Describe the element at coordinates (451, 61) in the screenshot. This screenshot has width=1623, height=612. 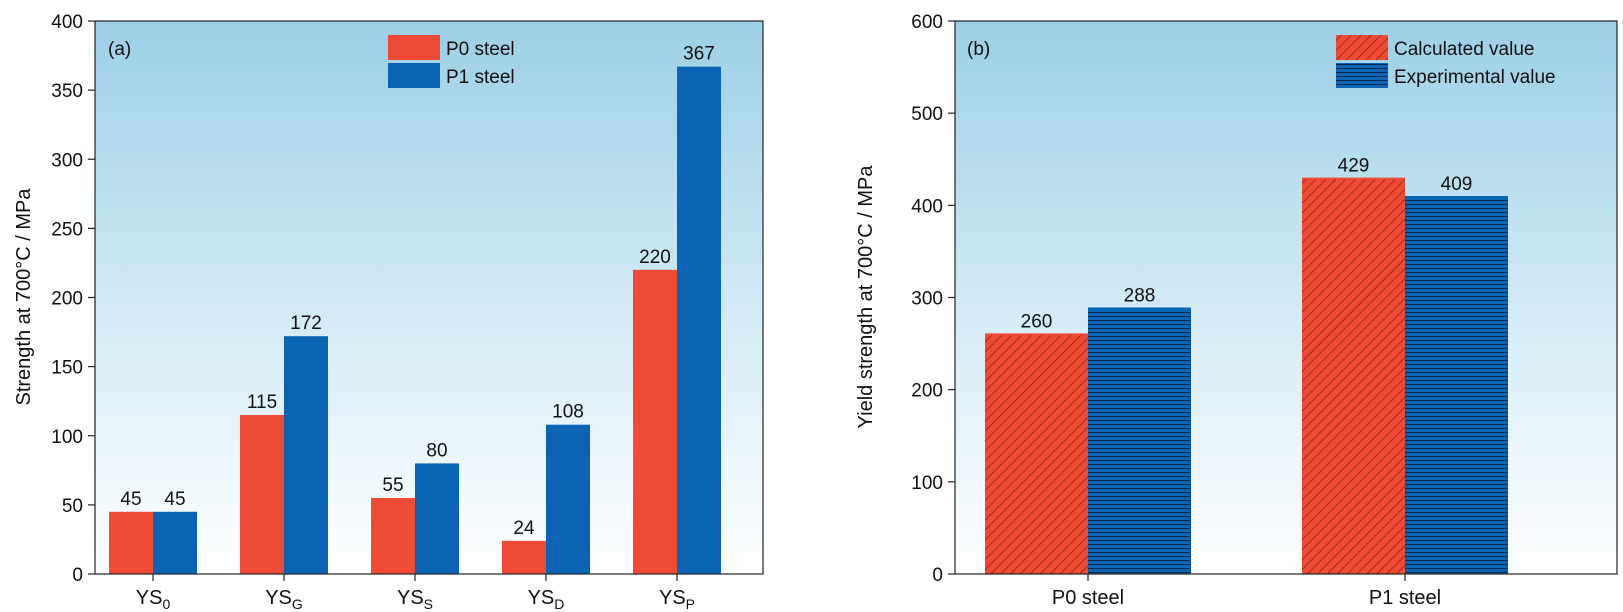
I see `legend-a: P0 steel P1 steel` at that location.